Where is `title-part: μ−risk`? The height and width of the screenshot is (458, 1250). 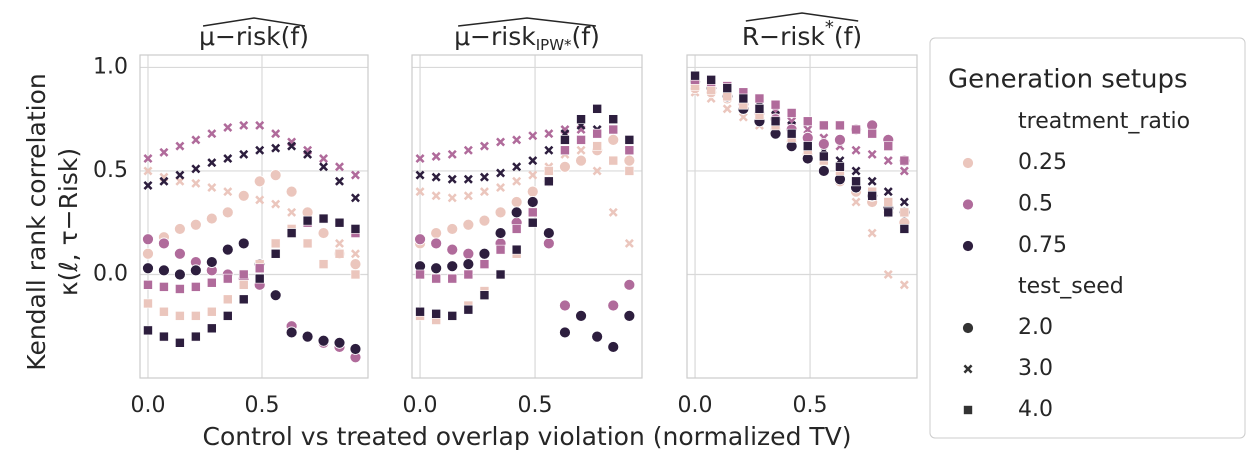 title-part: μ−risk is located at coordinates (495, 36).